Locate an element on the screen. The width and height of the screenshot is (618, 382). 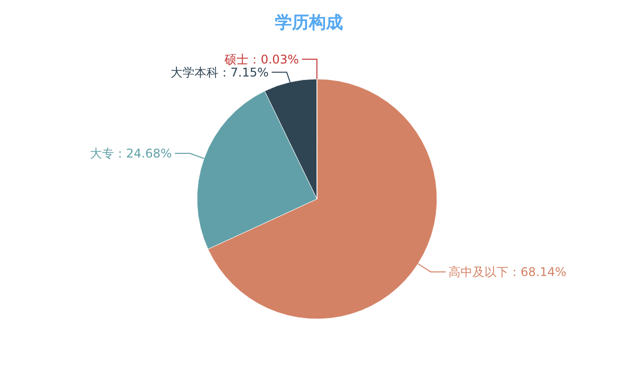
slice-label: 大专：24.68% is located at coordinates (131, 153).